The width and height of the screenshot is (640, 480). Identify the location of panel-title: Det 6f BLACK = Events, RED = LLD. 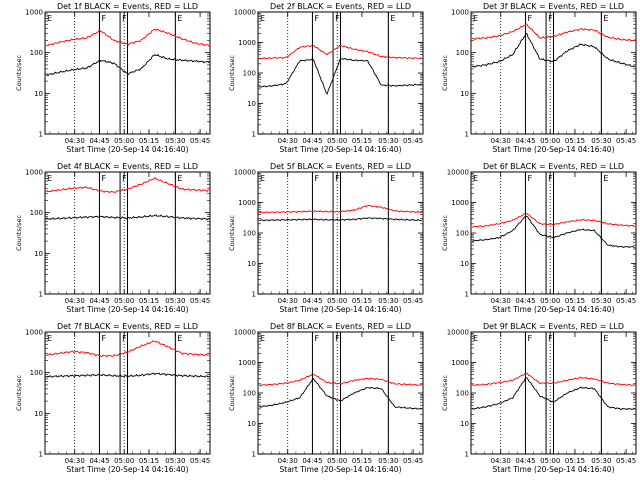
(553, 166).